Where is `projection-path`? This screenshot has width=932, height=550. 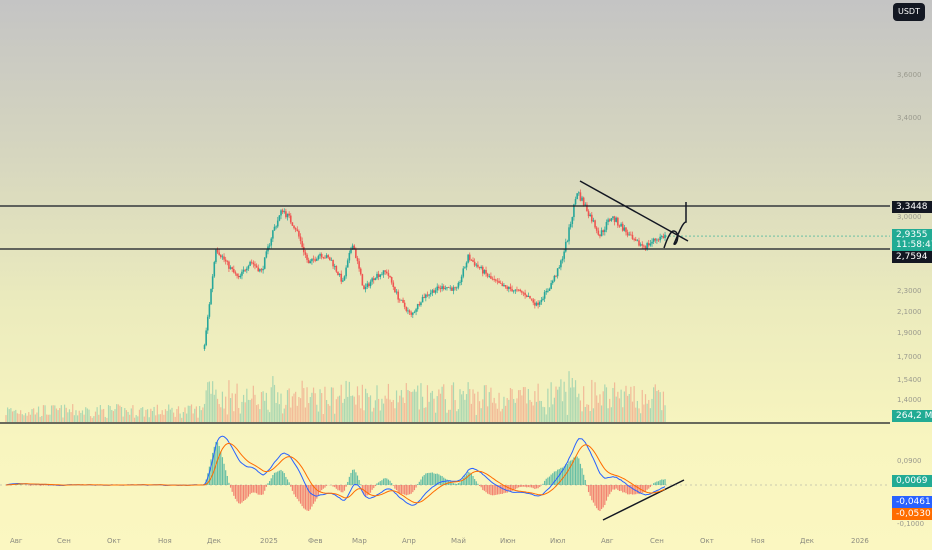
projection-path is located at coordinates (675, 225).